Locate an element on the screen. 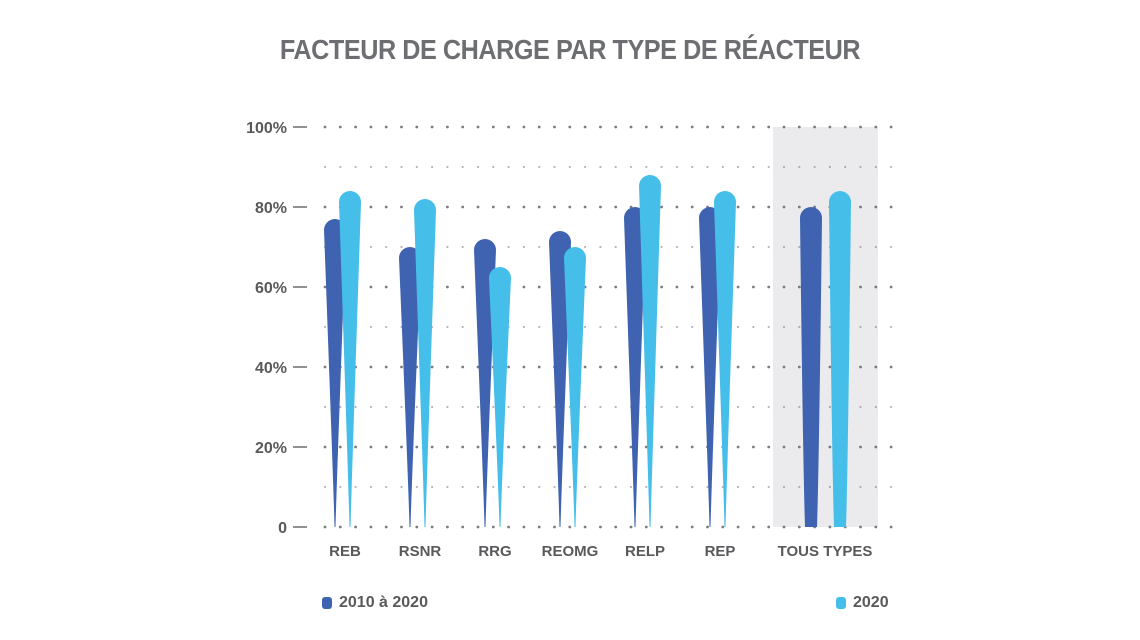 The width and height of the screenshot is (1140, 640). x-tick-label-tous-types: TOUS TYPES is located at coordinates (825, 551).